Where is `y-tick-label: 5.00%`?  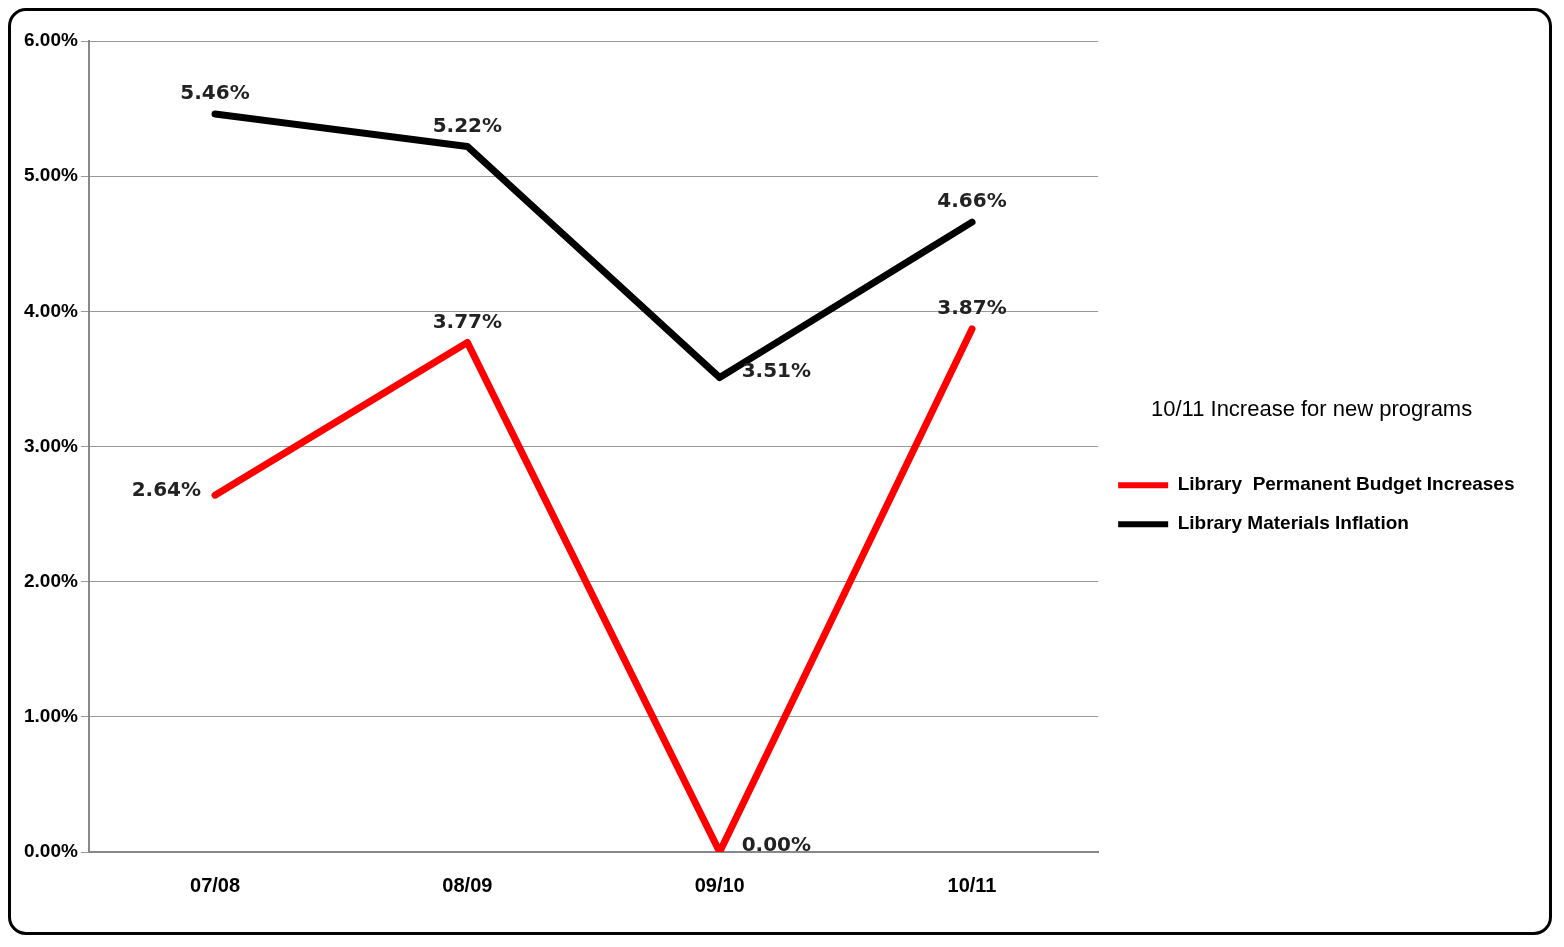
y-tick-label: 5.00% is located at coordinates (51, 175).